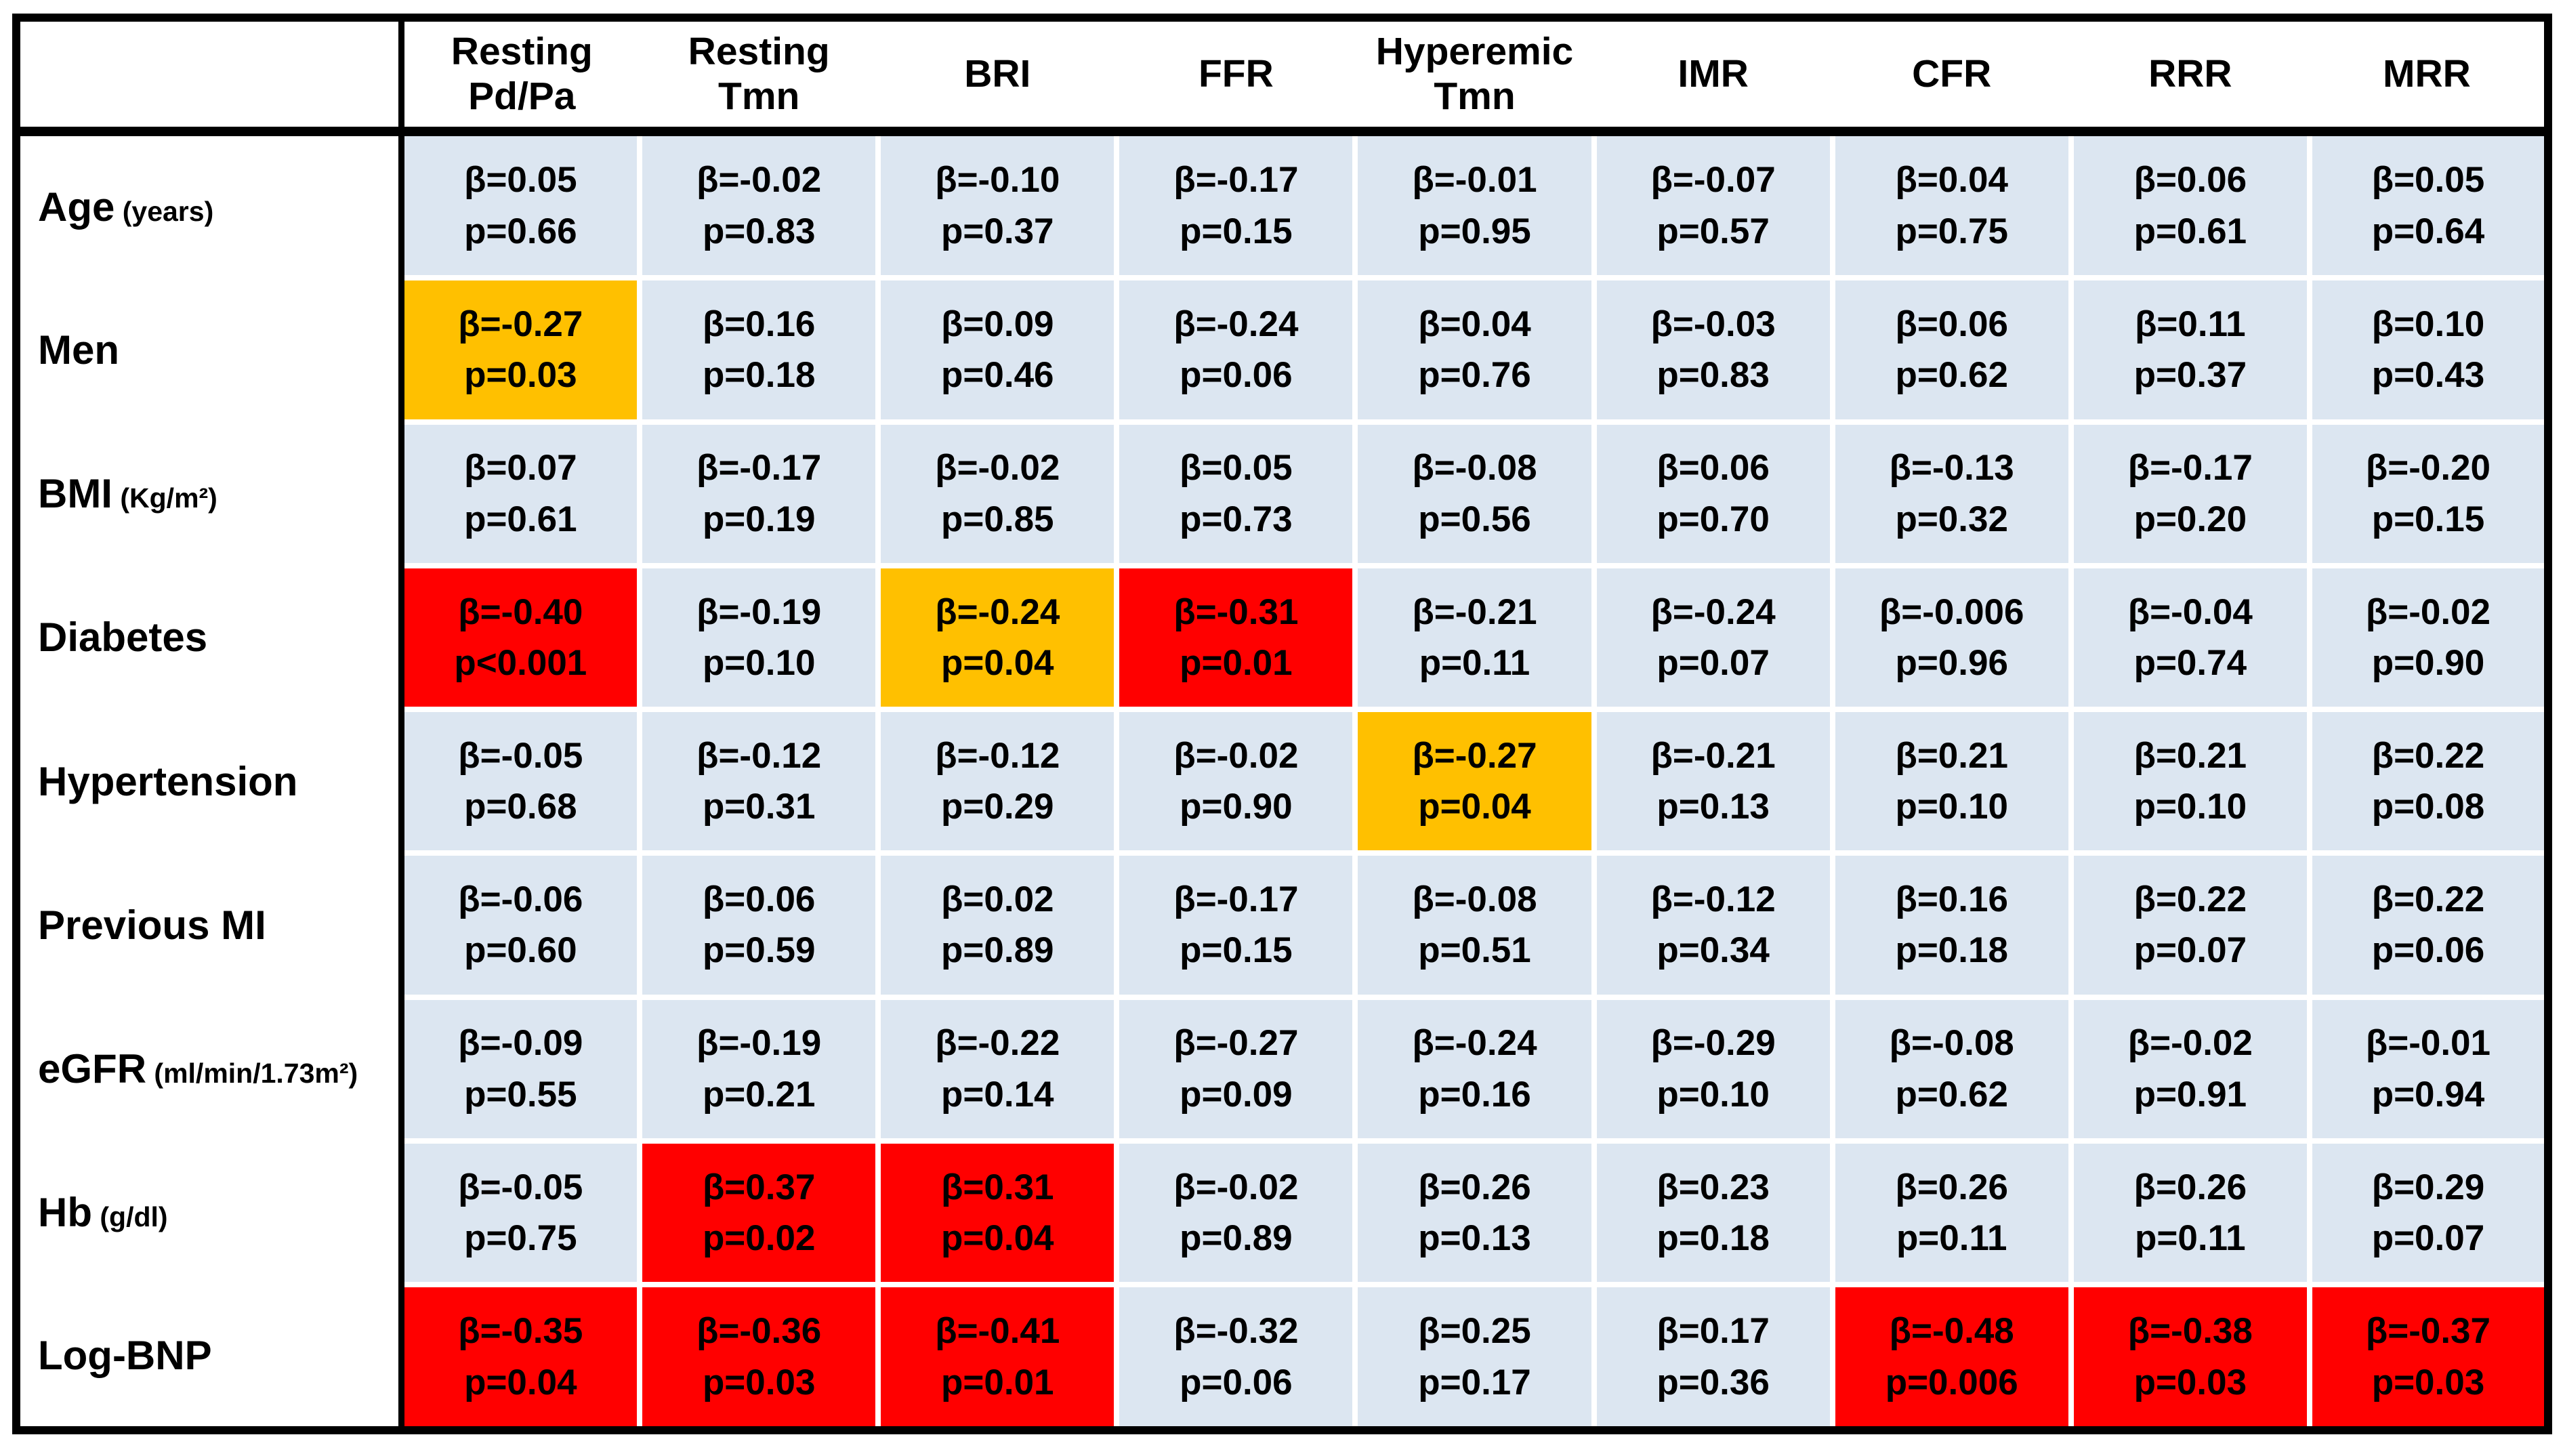 This screenshot has width=2563, height=1456. I want to click on column-header: CFR, so click(1951, 77).